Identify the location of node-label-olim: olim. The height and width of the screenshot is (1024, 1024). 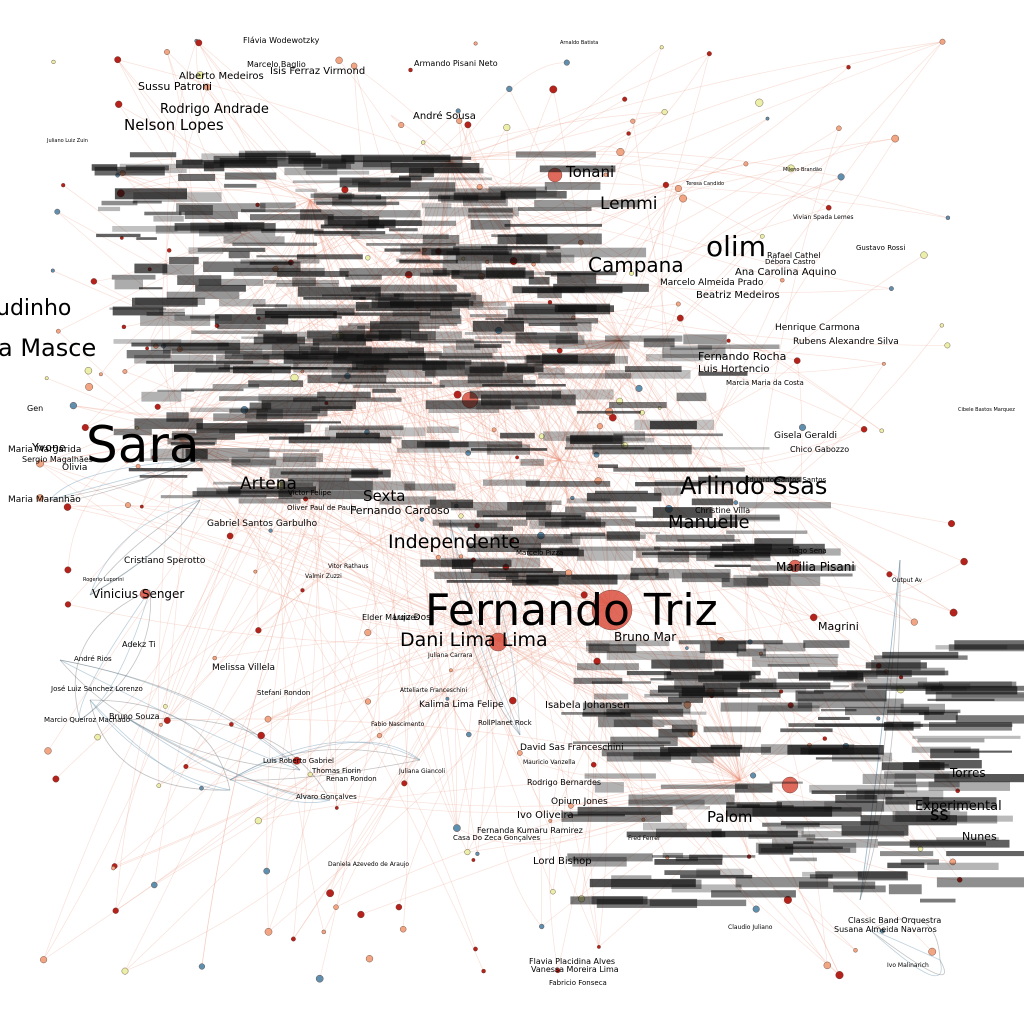
(736, 246).